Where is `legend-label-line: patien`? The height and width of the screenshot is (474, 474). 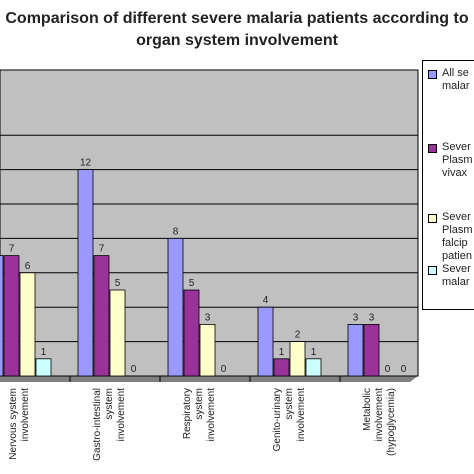 legend-label-line: patien is located at coordinates (457, 256).